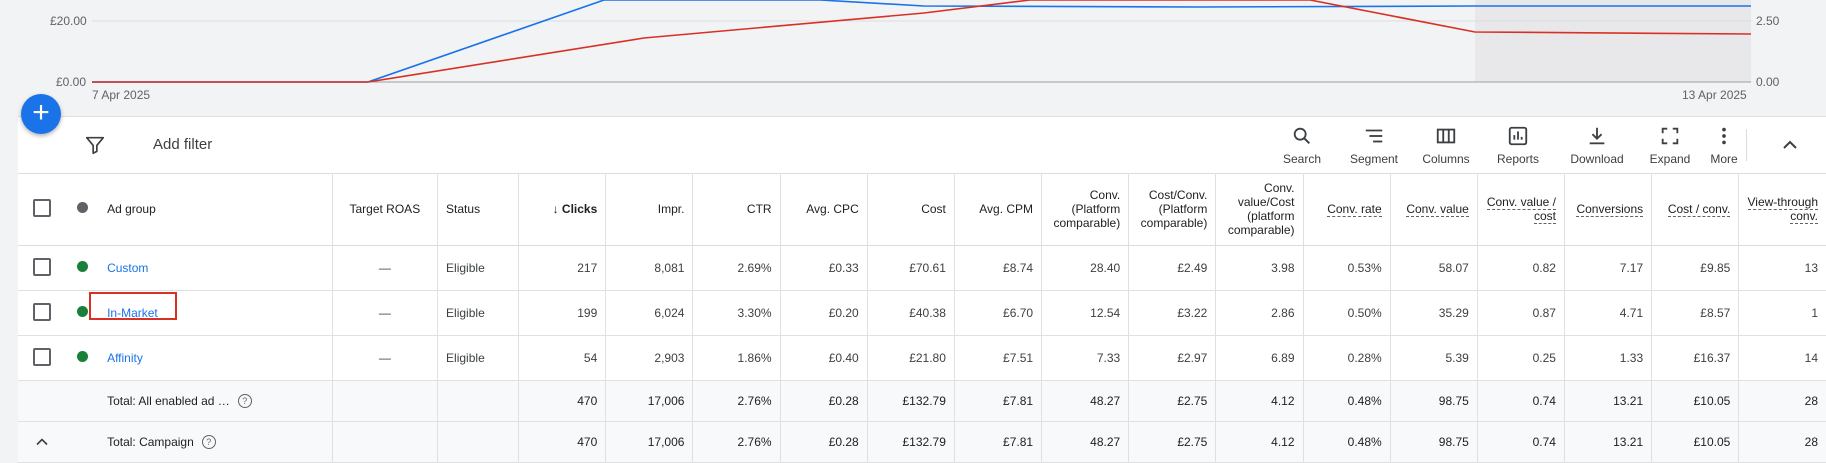 Image resolution: width=1826 pixels, height=463 pixels. I want to click on reports-icon, so click(1518, 136).